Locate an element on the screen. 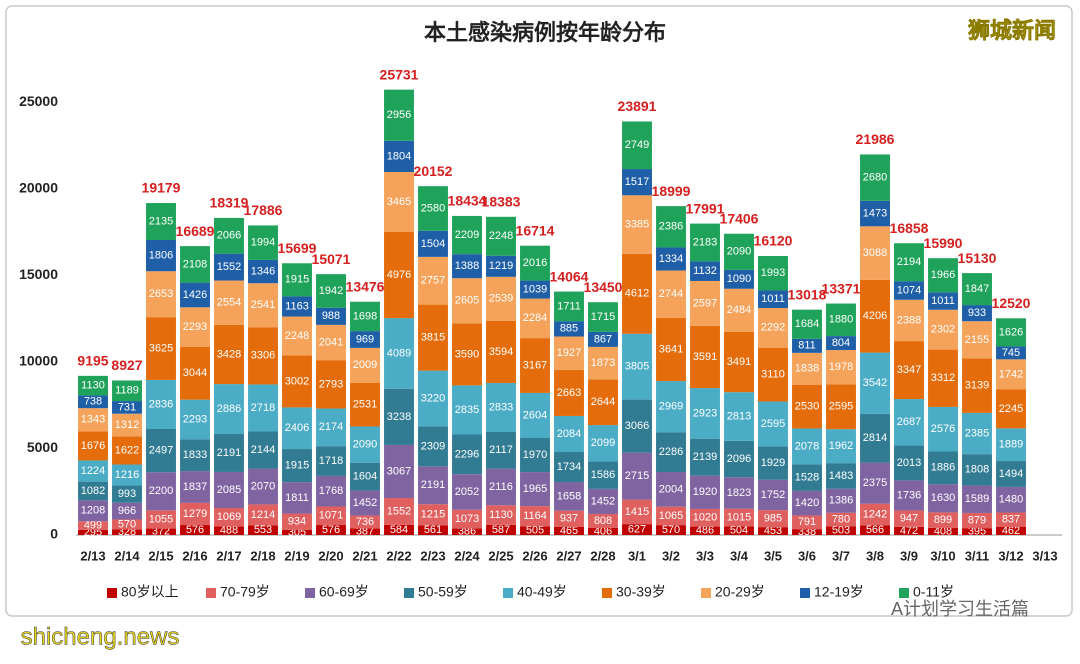 The image size is (1080, 664). segment-label: 879 is located at coordinates (977, 520).